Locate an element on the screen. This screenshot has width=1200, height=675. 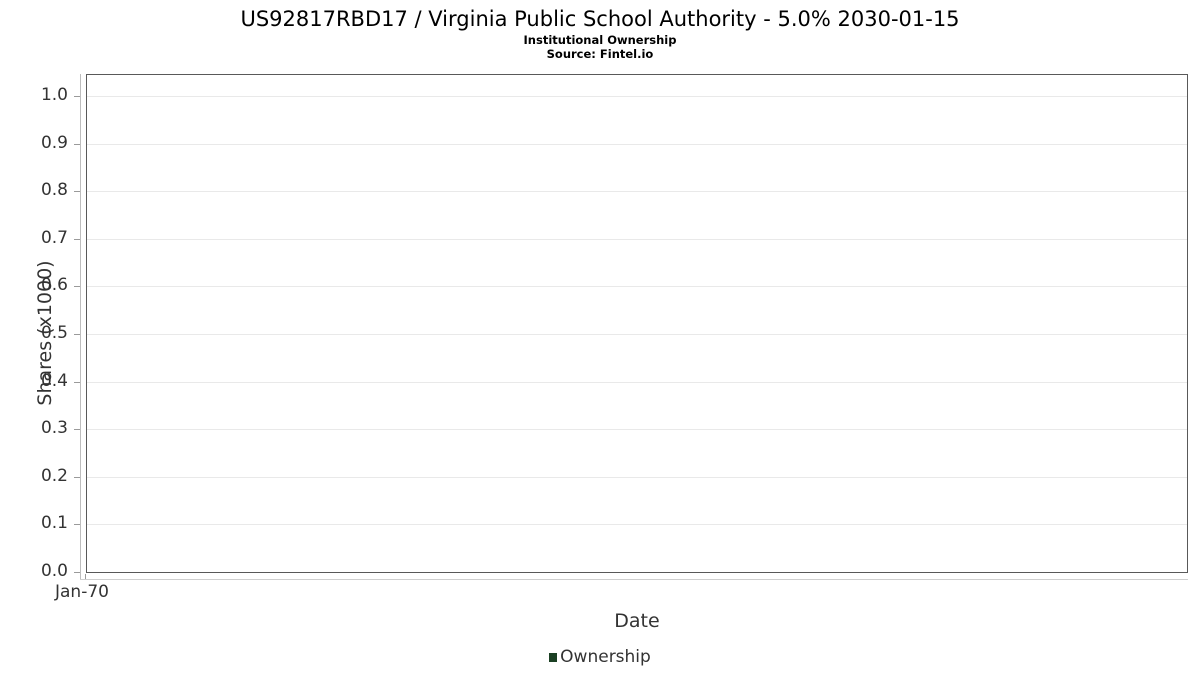
chart-subtitle: Institutional Ownership is located at coordinates (600, 40).